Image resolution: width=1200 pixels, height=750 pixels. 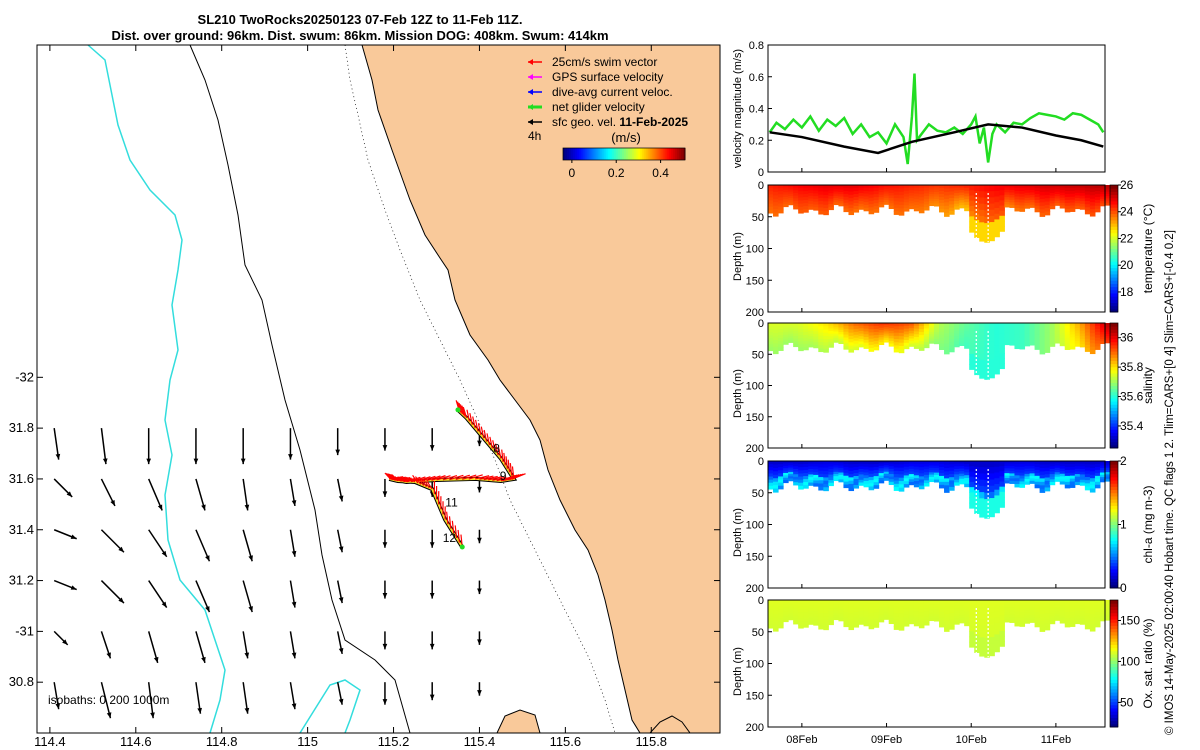 I want to click on swim-vector, so click(x=453, y=527).